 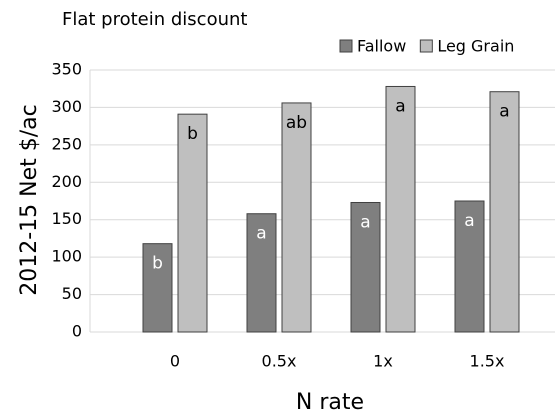 What do you see at coordinates (175, 361) in the screenshot?
I see `x-tick-label: 0` at bounding box center [175, 361].